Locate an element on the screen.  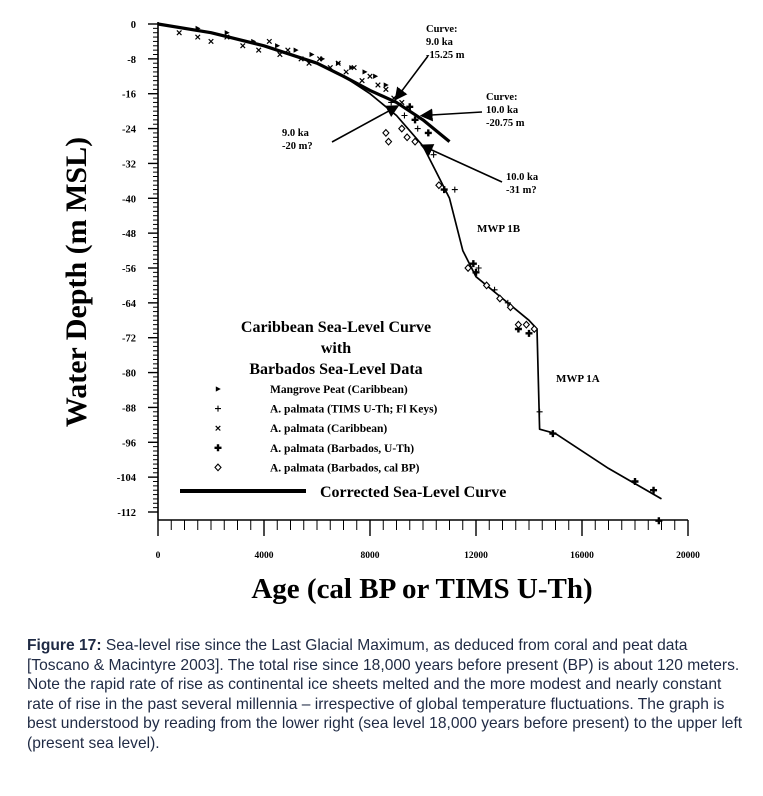
y-tick-label: -96 is located at coordinates (129, 443).